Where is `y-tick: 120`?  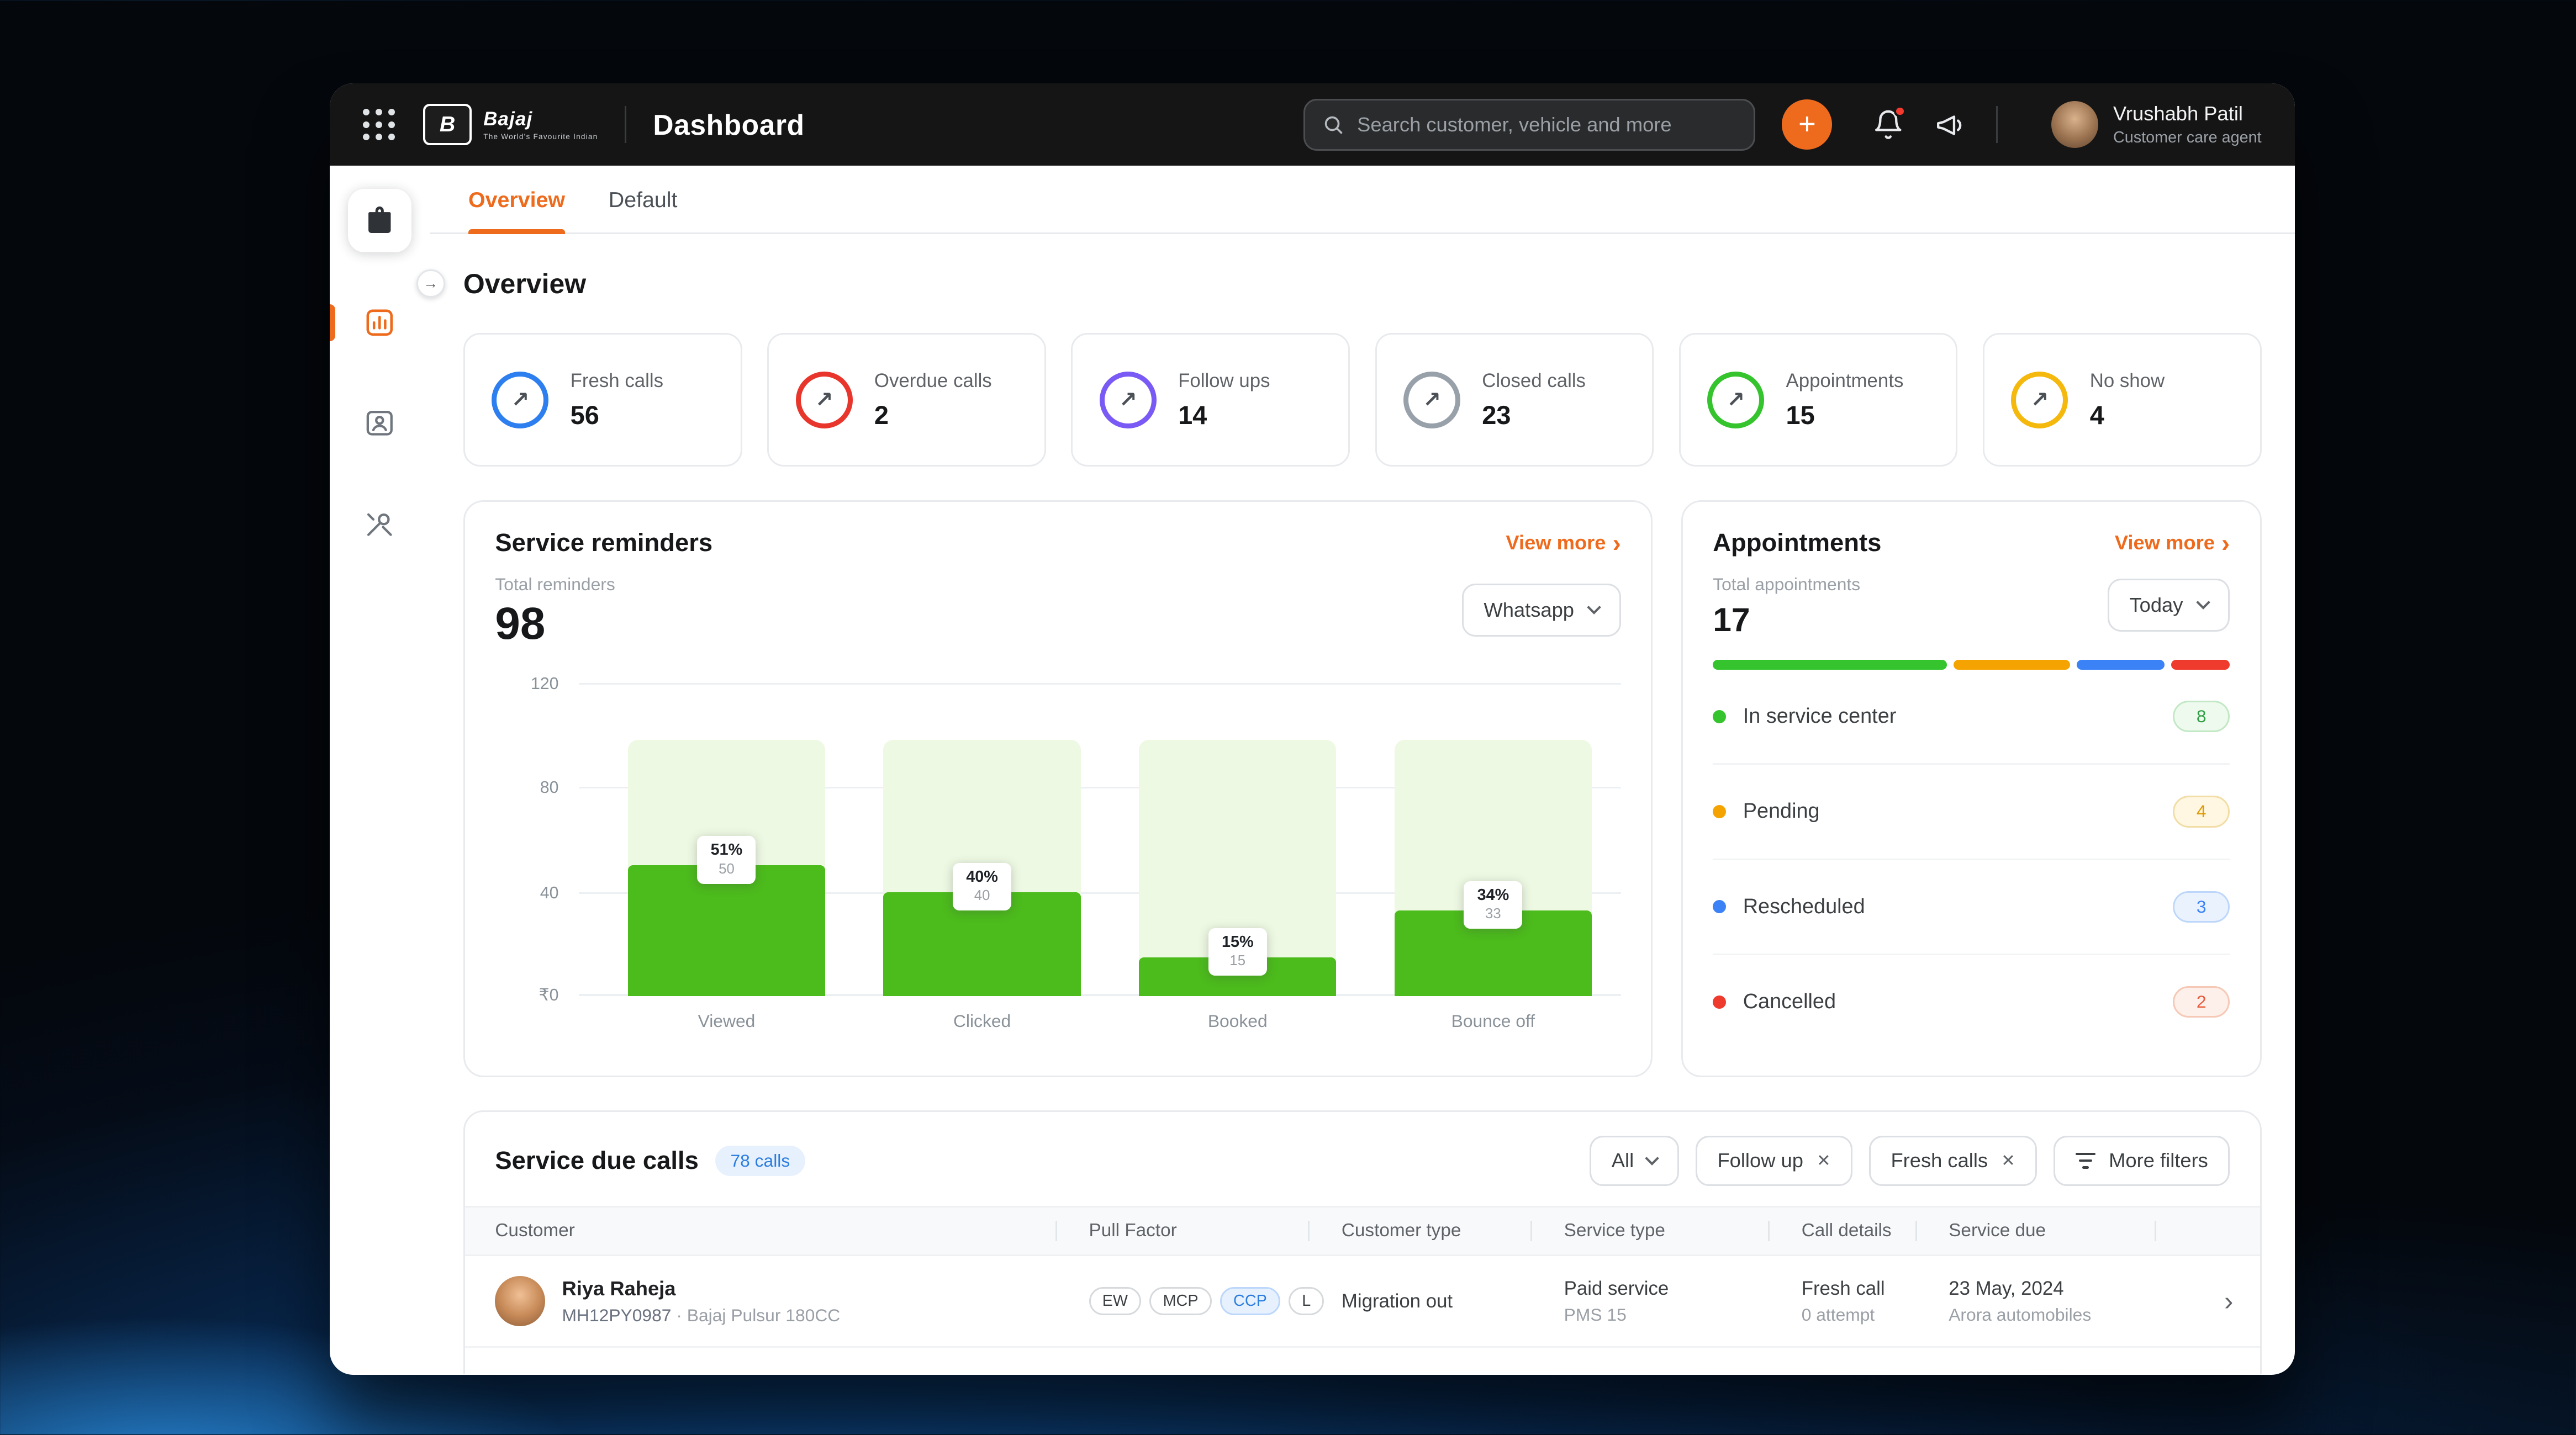
y-tick: 120 is located at coordinates (544, 684).